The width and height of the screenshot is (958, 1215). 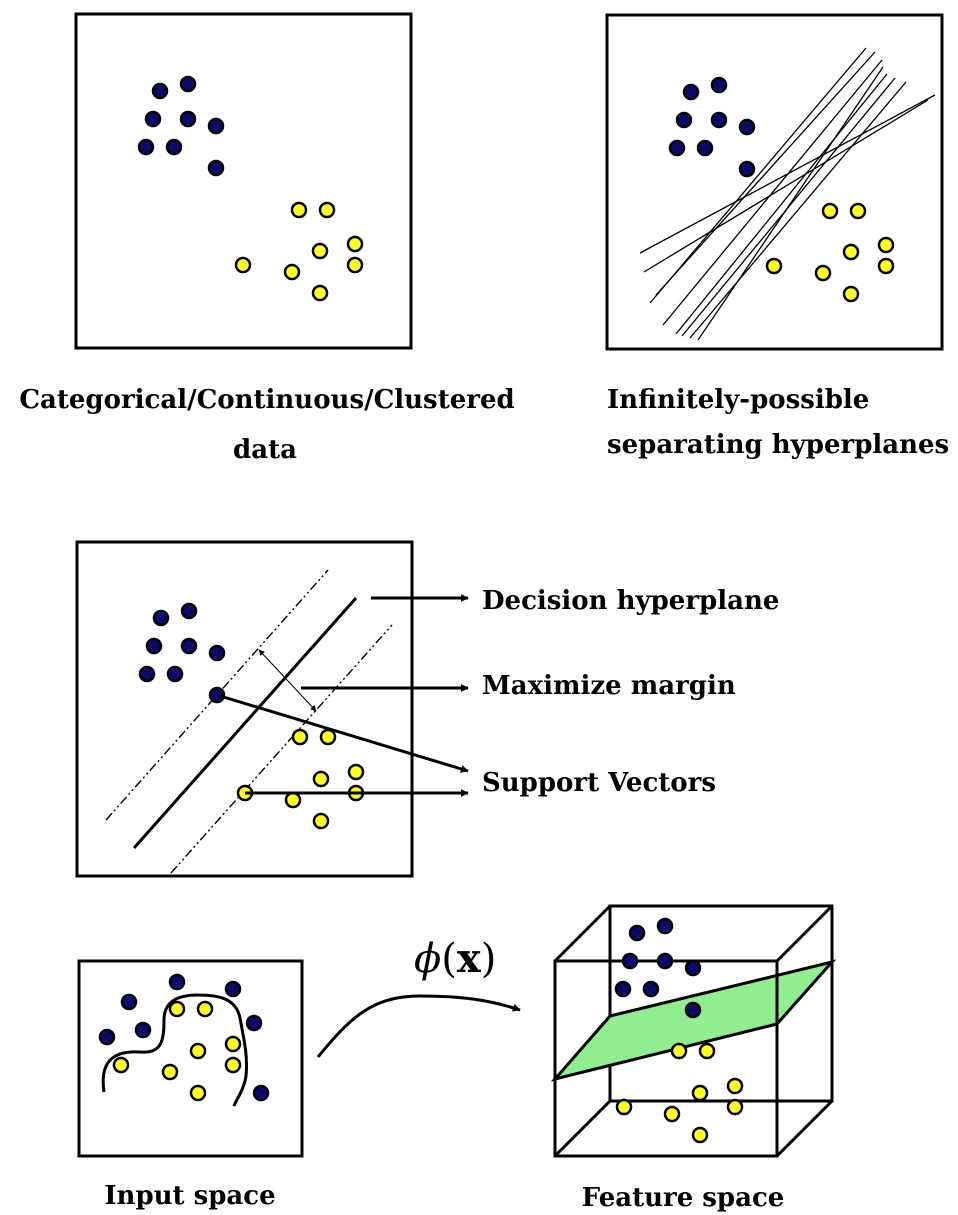 What do you see at coordinates (778, 445) in the screenshot?
I see `caption-hyperplanes-line2: separating hyperplanes` at bounding box center [778, 445].